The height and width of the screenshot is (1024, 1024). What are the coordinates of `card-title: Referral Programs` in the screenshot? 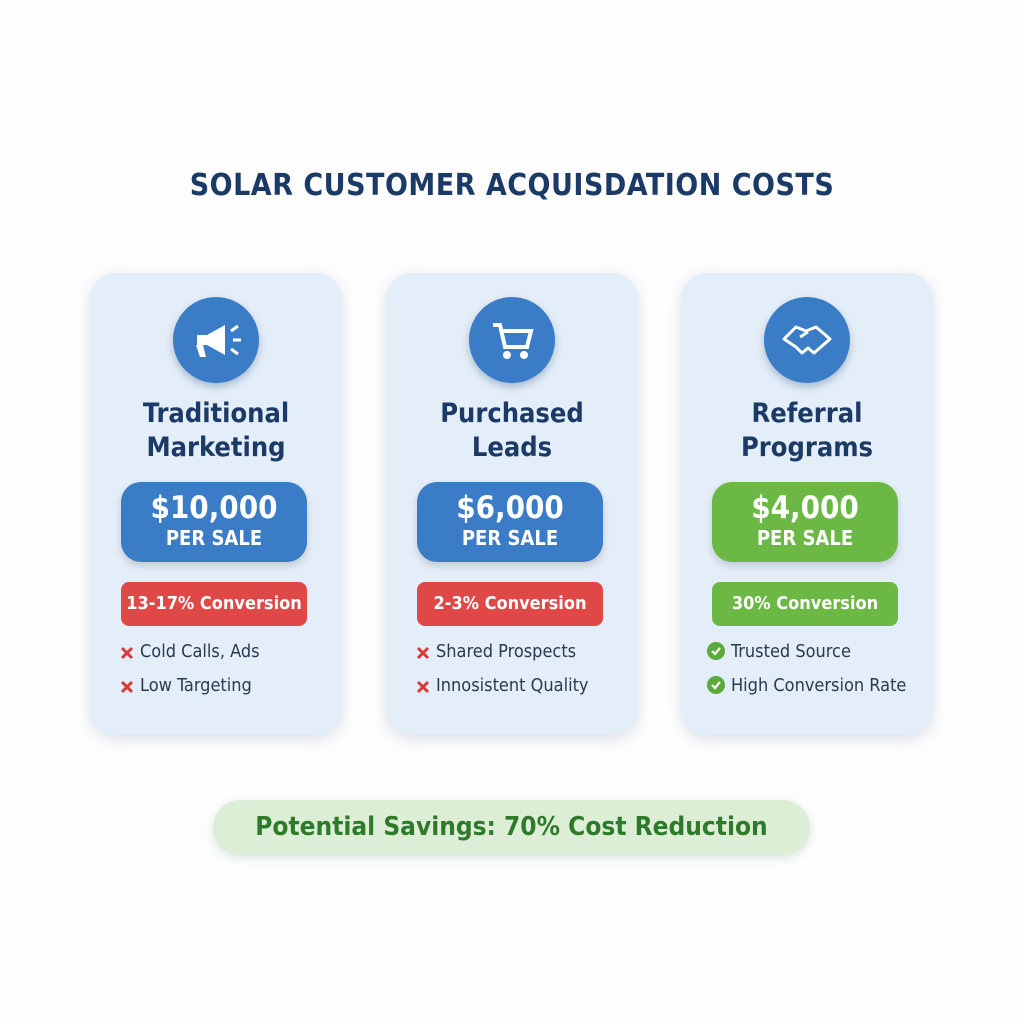 It's located at (806, 430).